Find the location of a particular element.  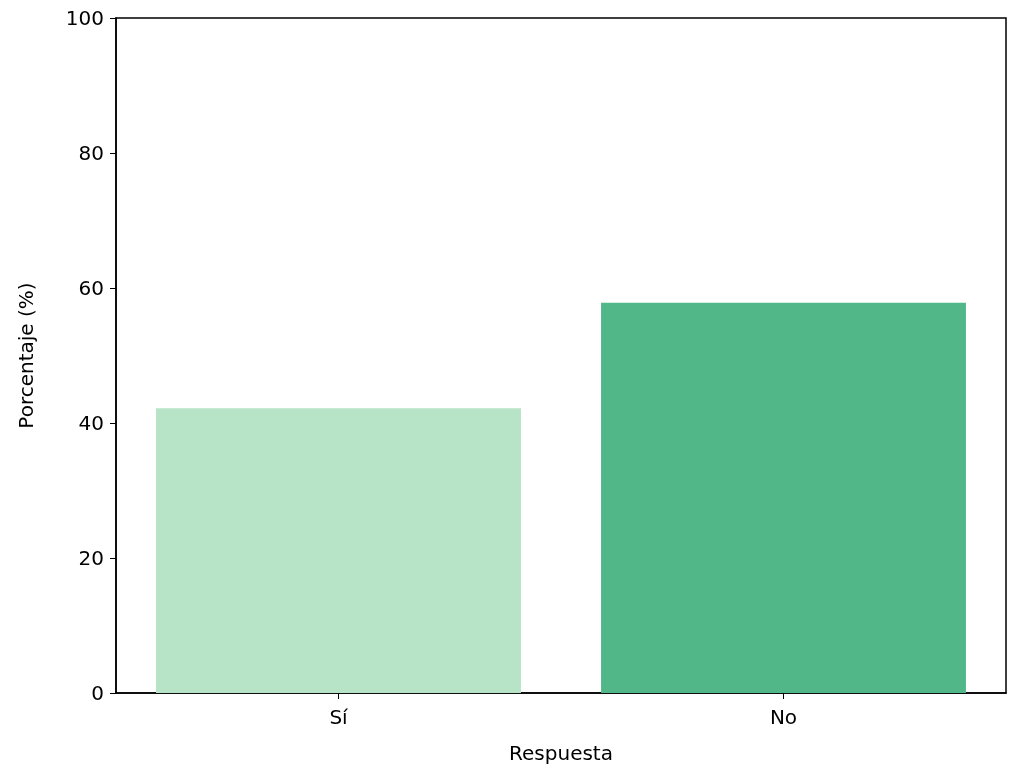

y-axis-title: Porcentaje (%) is located at coordinates (26, 355).